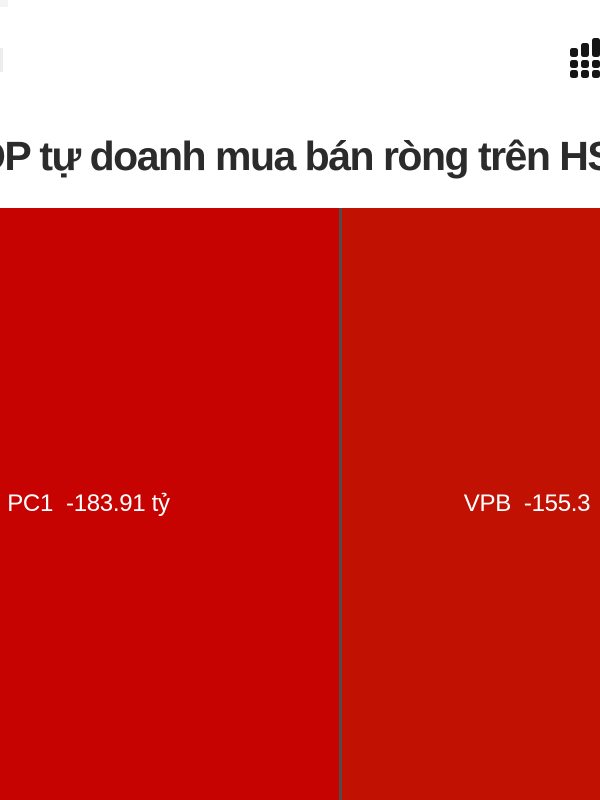 This screenshot has width=600, height=800. Describe the element at coordinates (118, 503) in the screenshot. I see `cell-value: -183.91 tỷ` at that location.